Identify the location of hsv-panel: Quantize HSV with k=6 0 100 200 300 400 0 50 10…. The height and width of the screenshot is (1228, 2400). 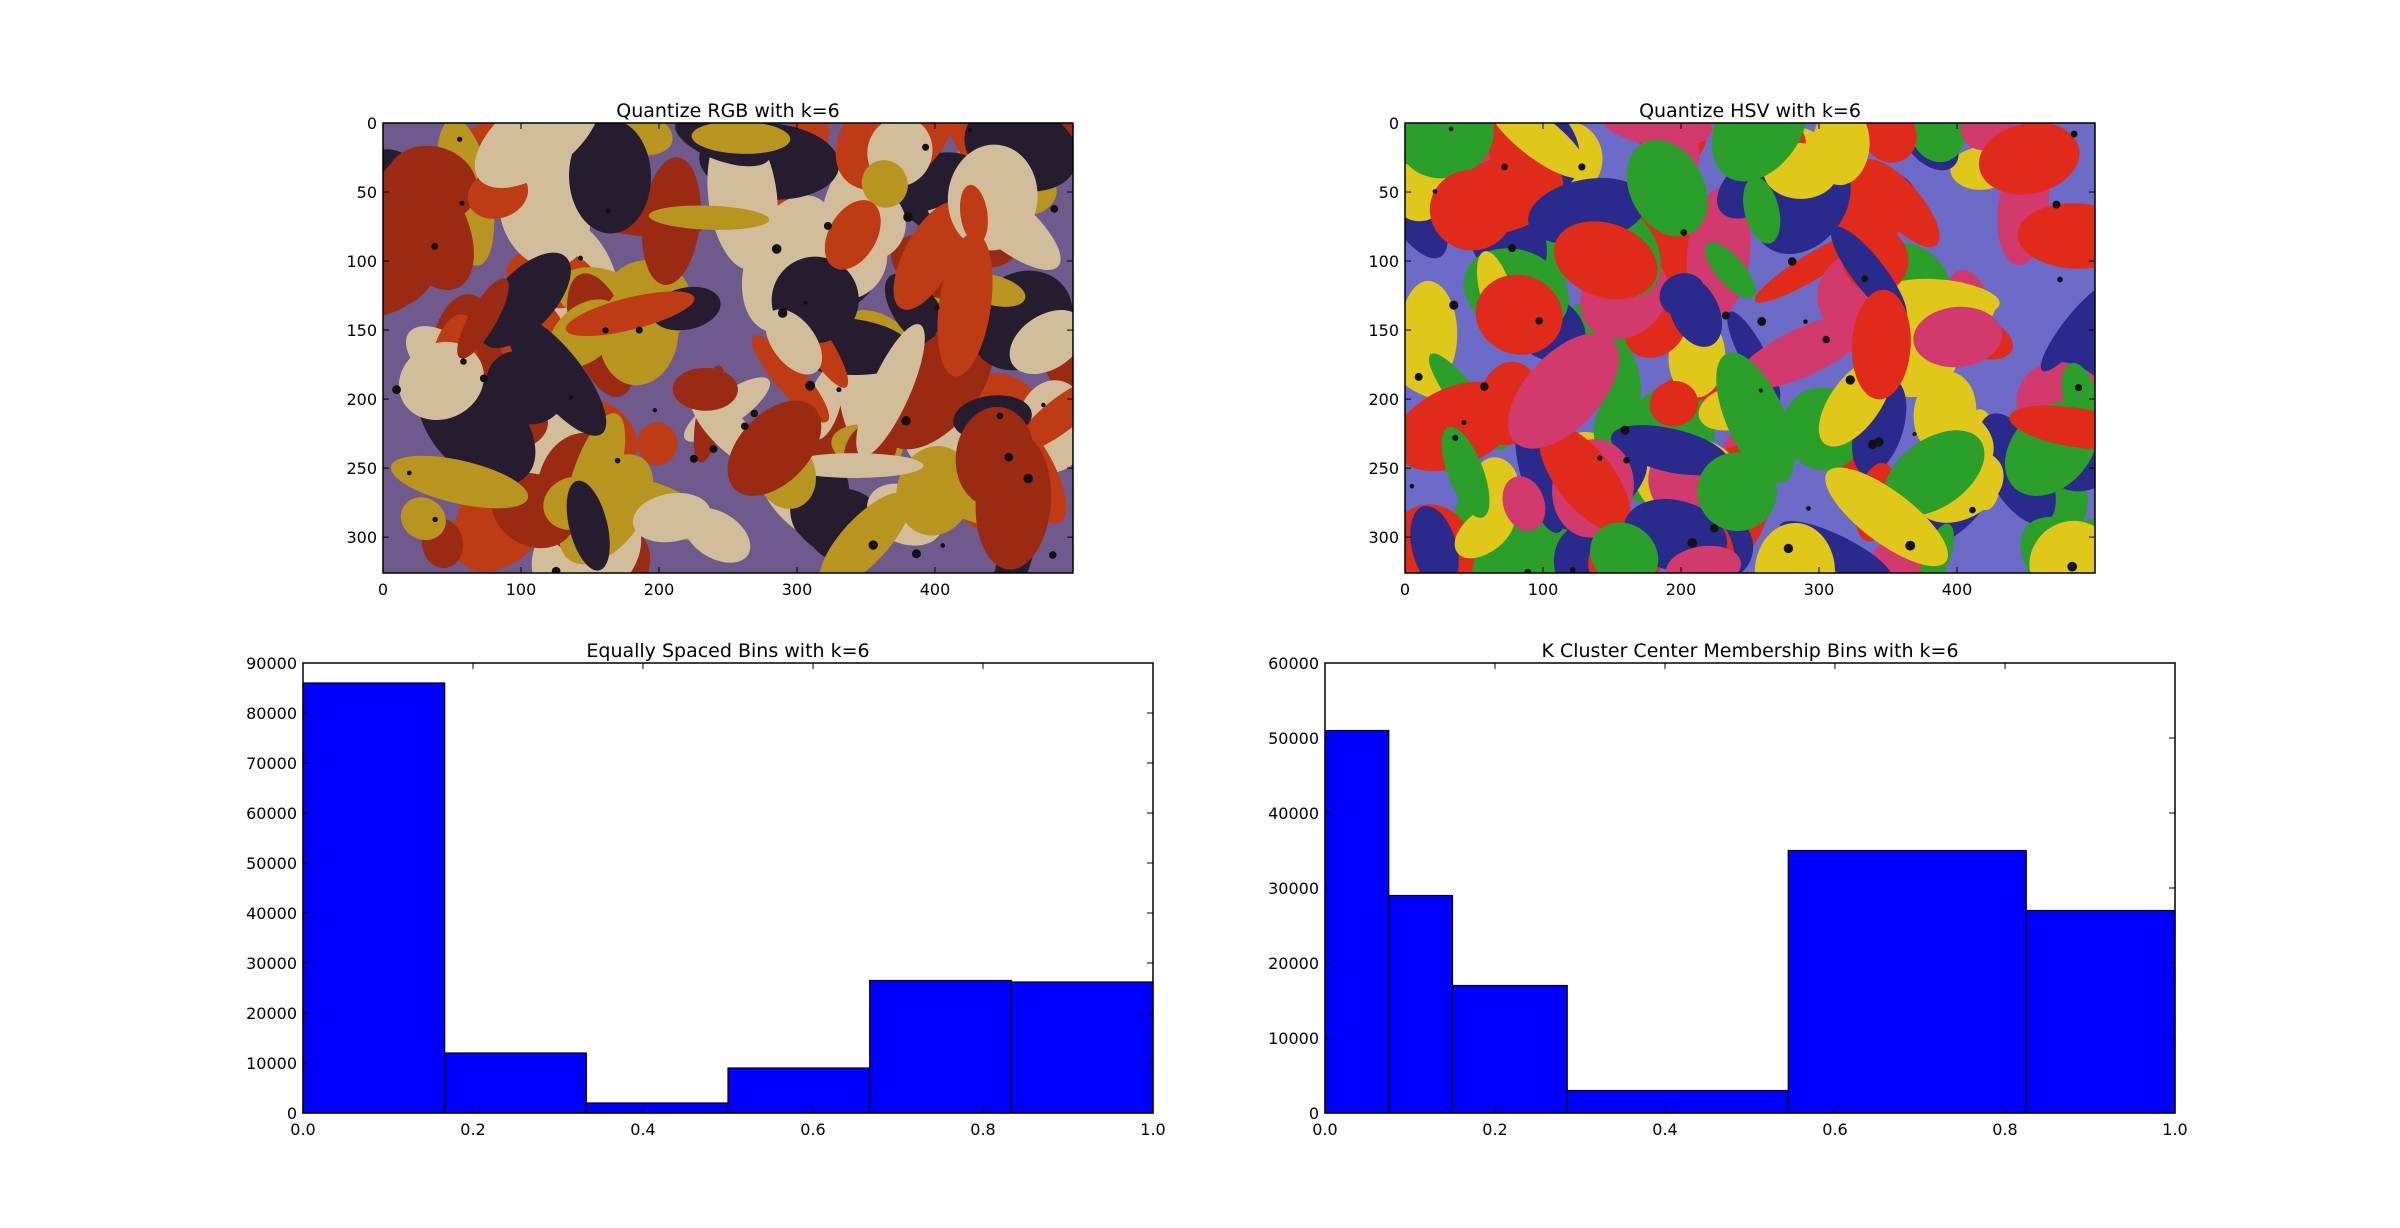
(1732, 349).